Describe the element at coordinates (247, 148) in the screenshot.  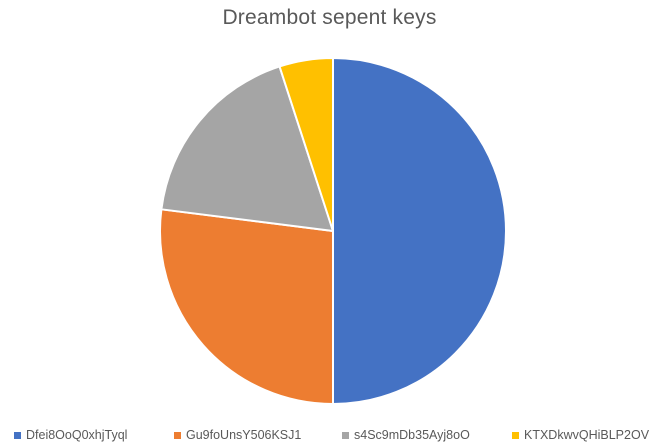
I see `pie-slice-s4Sc9mDb35Ayj8oO` at that location.